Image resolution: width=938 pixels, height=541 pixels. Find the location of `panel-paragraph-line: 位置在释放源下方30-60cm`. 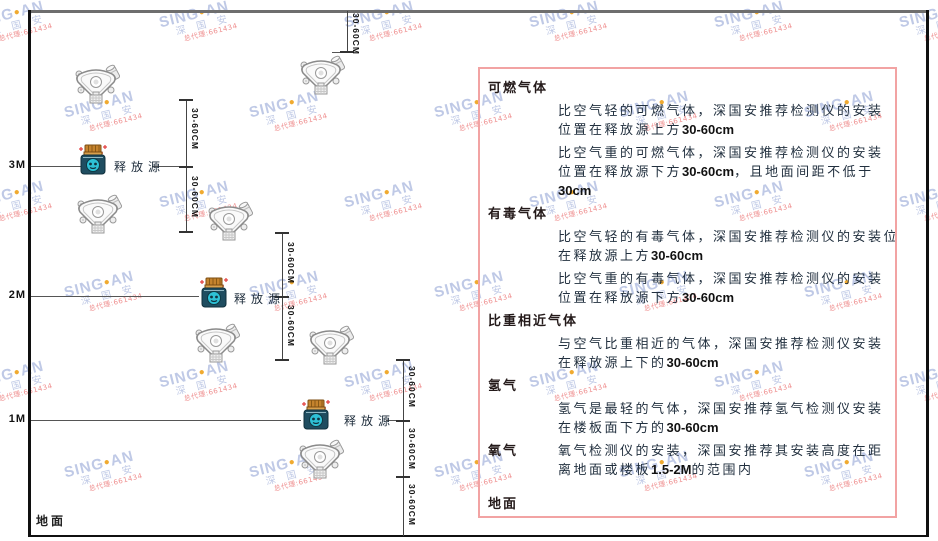

panel-paragraph-line: 位置在释放源下方30-60cm is located at coordinates (646, 298).